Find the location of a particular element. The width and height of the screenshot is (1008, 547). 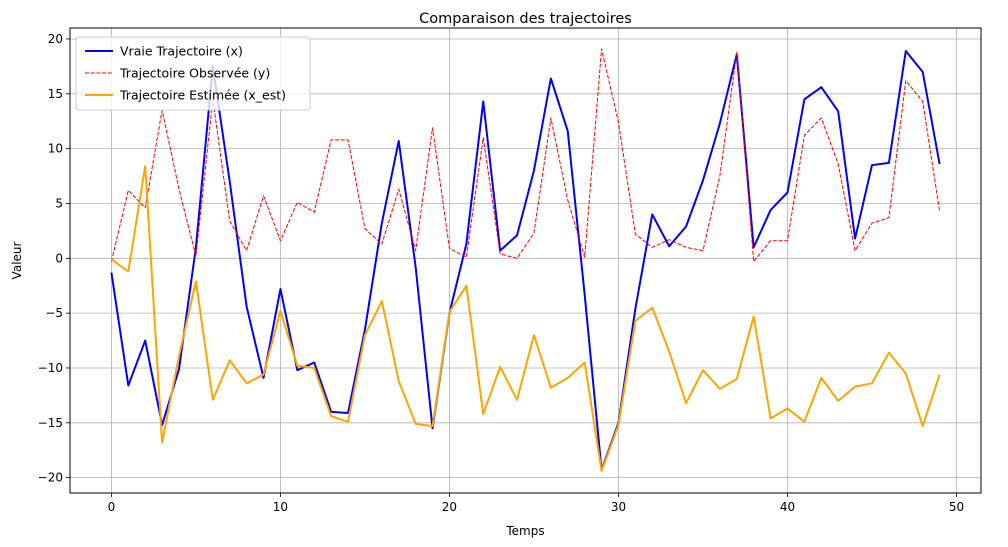

y-tick-label: −15 is located at coordinates (50, 423).